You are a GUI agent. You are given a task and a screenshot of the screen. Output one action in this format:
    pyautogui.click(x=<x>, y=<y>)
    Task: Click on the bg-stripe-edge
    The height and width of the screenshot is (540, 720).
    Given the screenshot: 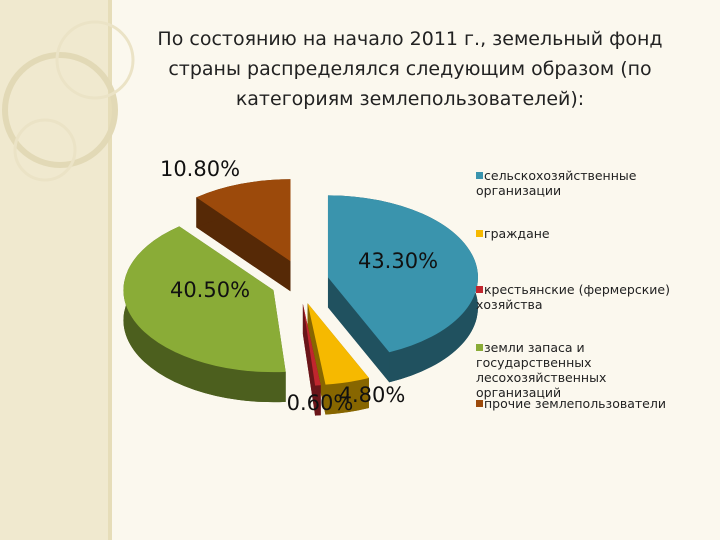 What is the action you would take?
    pyautogui.click(x=110, y=270)
    